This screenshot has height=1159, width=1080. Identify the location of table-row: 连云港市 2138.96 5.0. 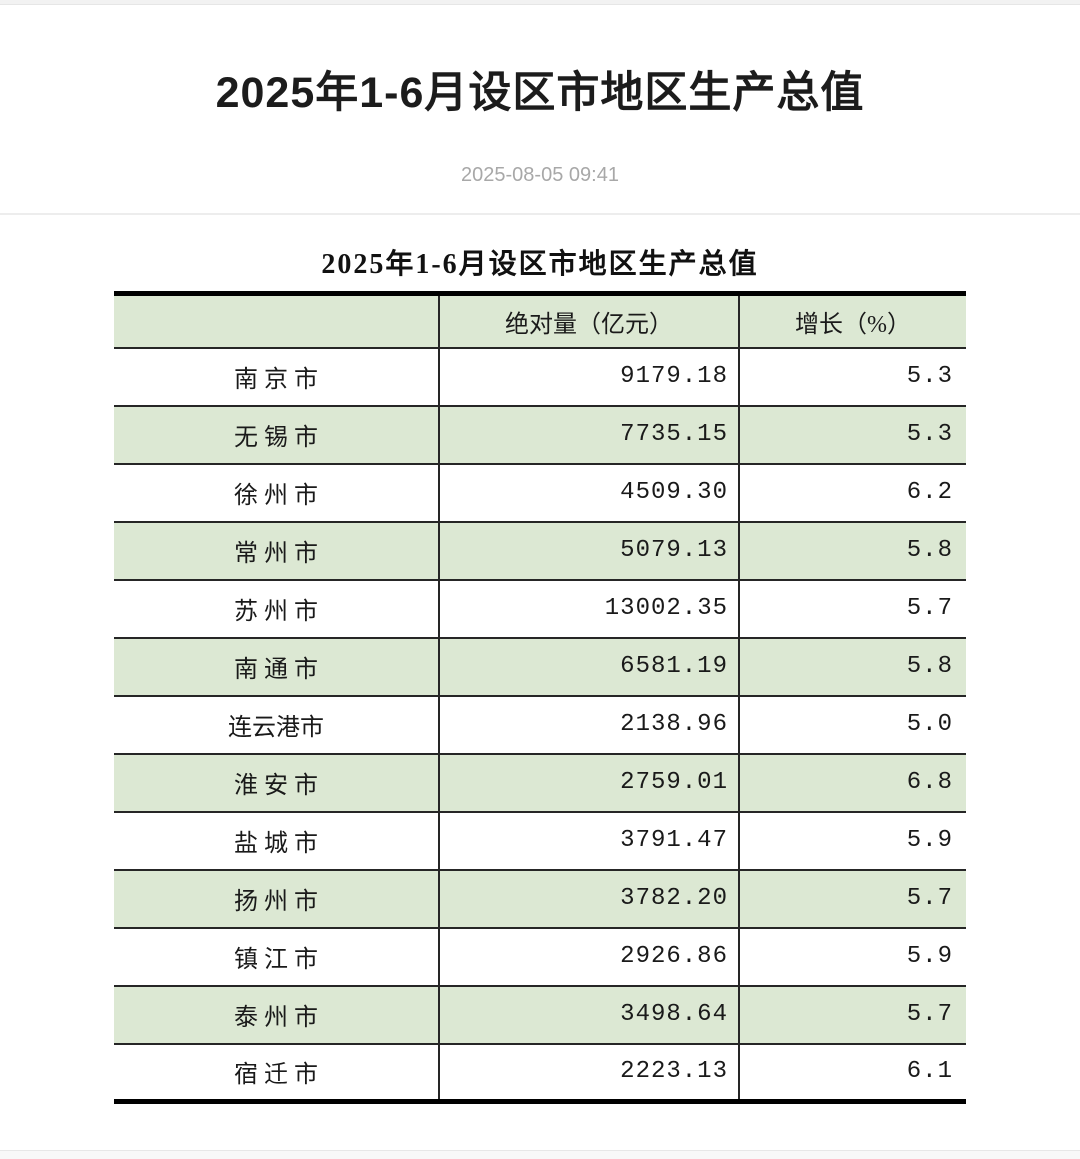
(540, 725).